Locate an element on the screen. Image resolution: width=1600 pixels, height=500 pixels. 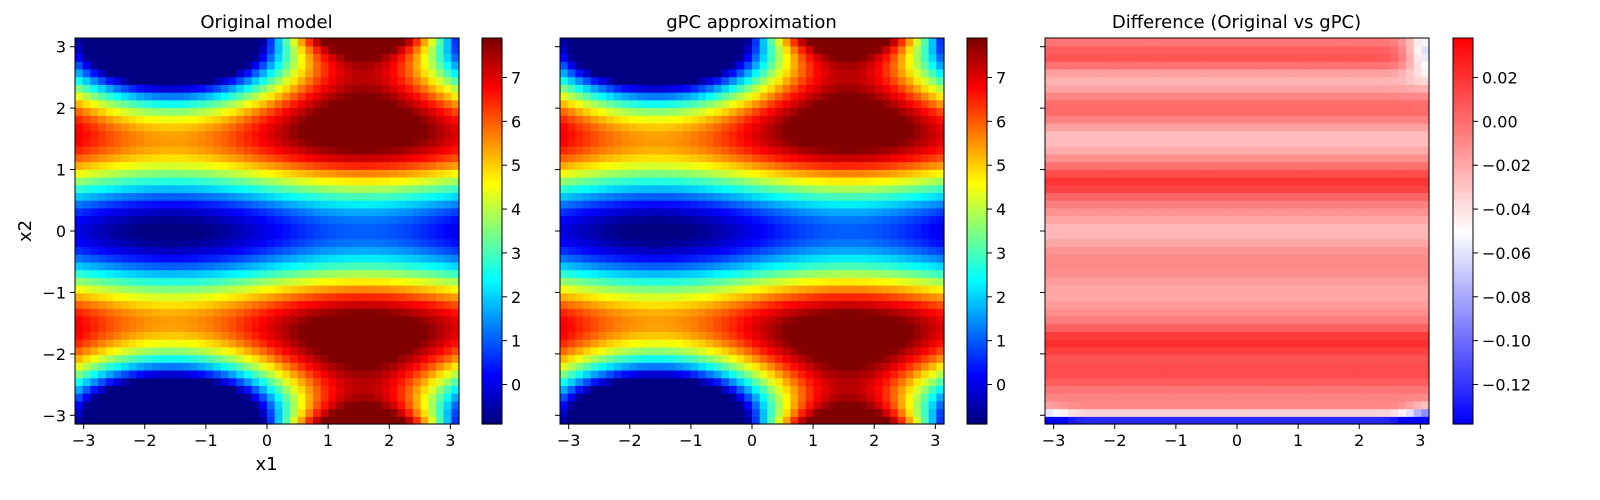
colorbar-frame is located at coordinates (492, 231).